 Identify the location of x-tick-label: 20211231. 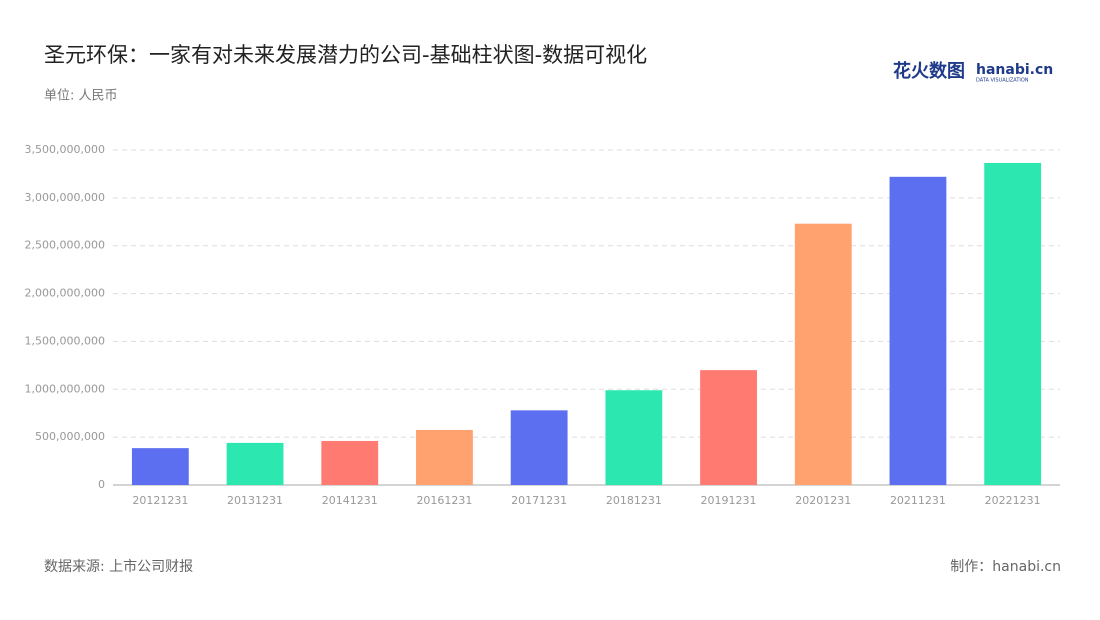
(918, 500).